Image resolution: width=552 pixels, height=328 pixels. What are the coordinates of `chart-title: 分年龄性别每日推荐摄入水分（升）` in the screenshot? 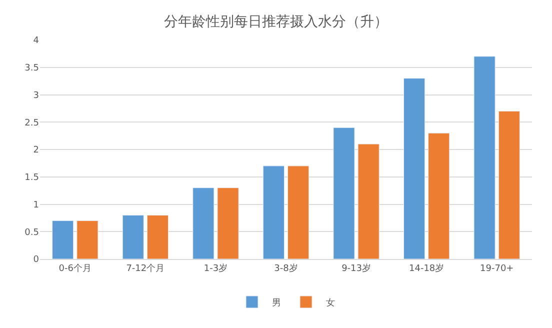 It's located at (276, 22).